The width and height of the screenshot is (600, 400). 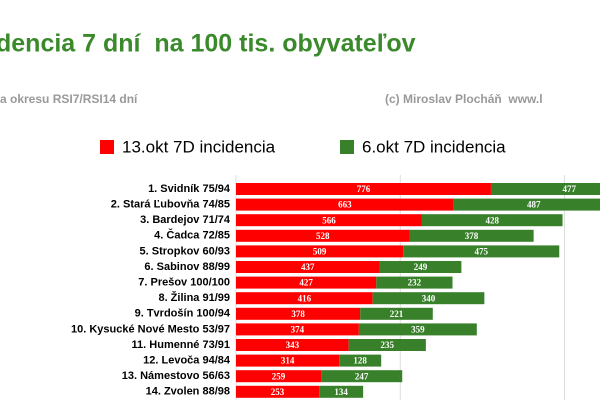 I want to click on category-label: 9. Tvrdošín 100/94, so click(x=183, y=314).